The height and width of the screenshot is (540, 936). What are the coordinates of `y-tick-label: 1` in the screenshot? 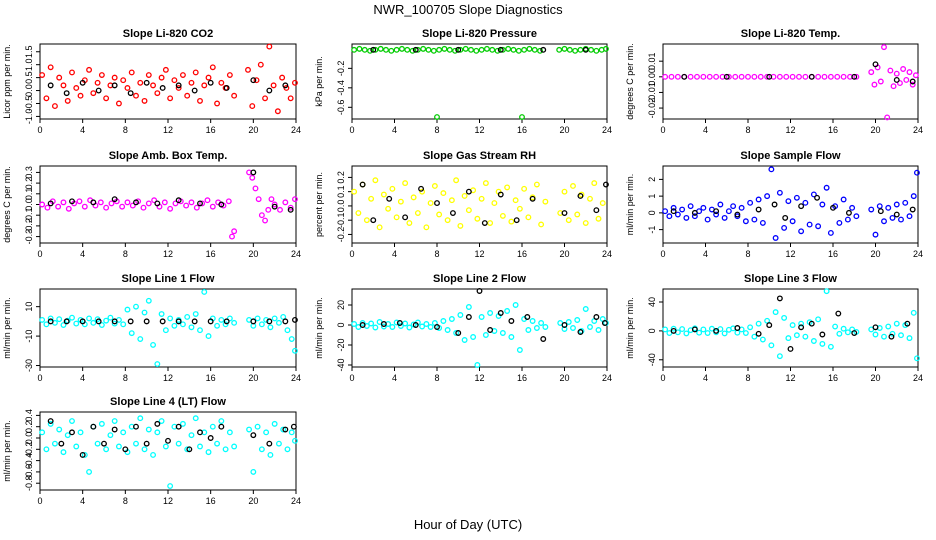 It's located at (652, 196).